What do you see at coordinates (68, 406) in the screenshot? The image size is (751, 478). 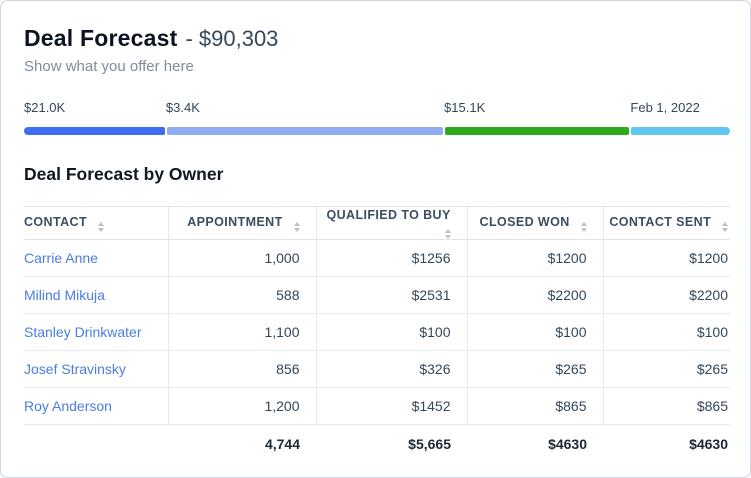 I see `contact-link: Roy Anderson` at bounding box center [68, 406].